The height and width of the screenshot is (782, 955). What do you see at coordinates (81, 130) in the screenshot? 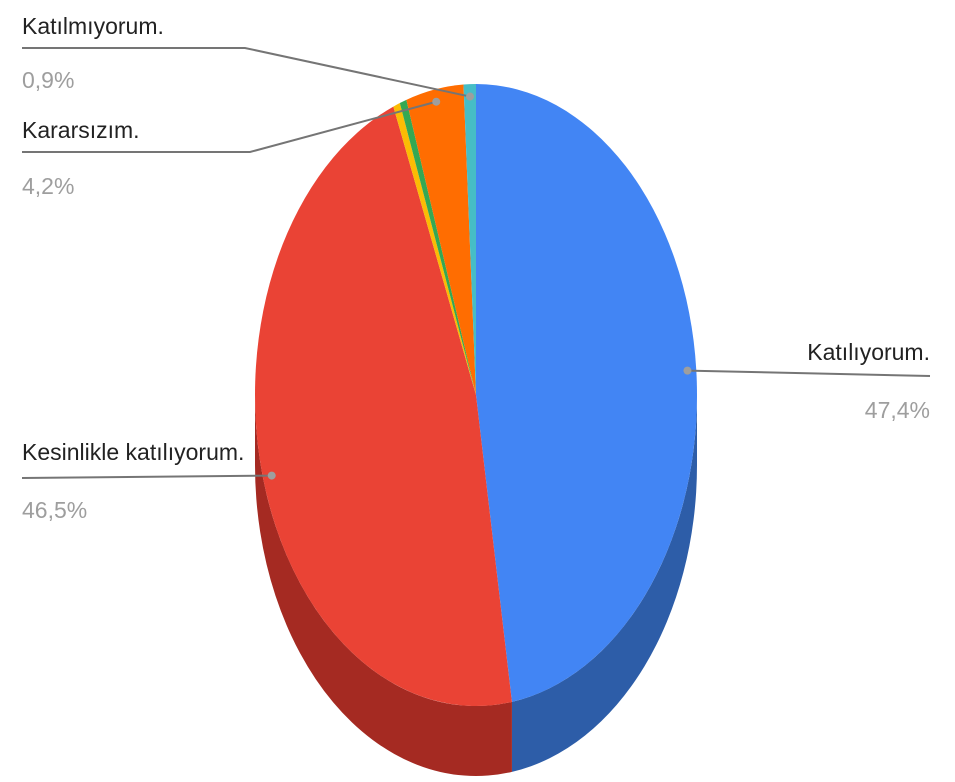
I see `slice-label-kararsizim: Kararsızım.` at bounding box center [81, 130].